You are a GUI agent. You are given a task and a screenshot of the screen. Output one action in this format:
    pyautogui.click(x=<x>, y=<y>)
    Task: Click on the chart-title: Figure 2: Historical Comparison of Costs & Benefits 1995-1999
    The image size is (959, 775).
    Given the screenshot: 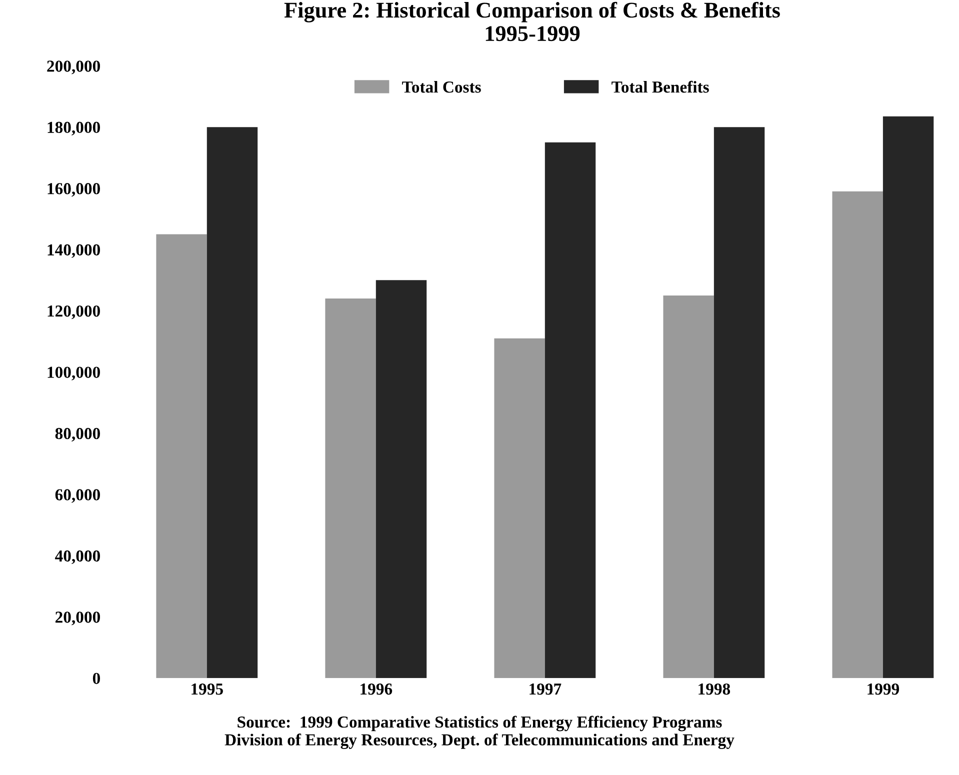 What is the action you would take?
    pyautogui.click(x=532, y=22)
    